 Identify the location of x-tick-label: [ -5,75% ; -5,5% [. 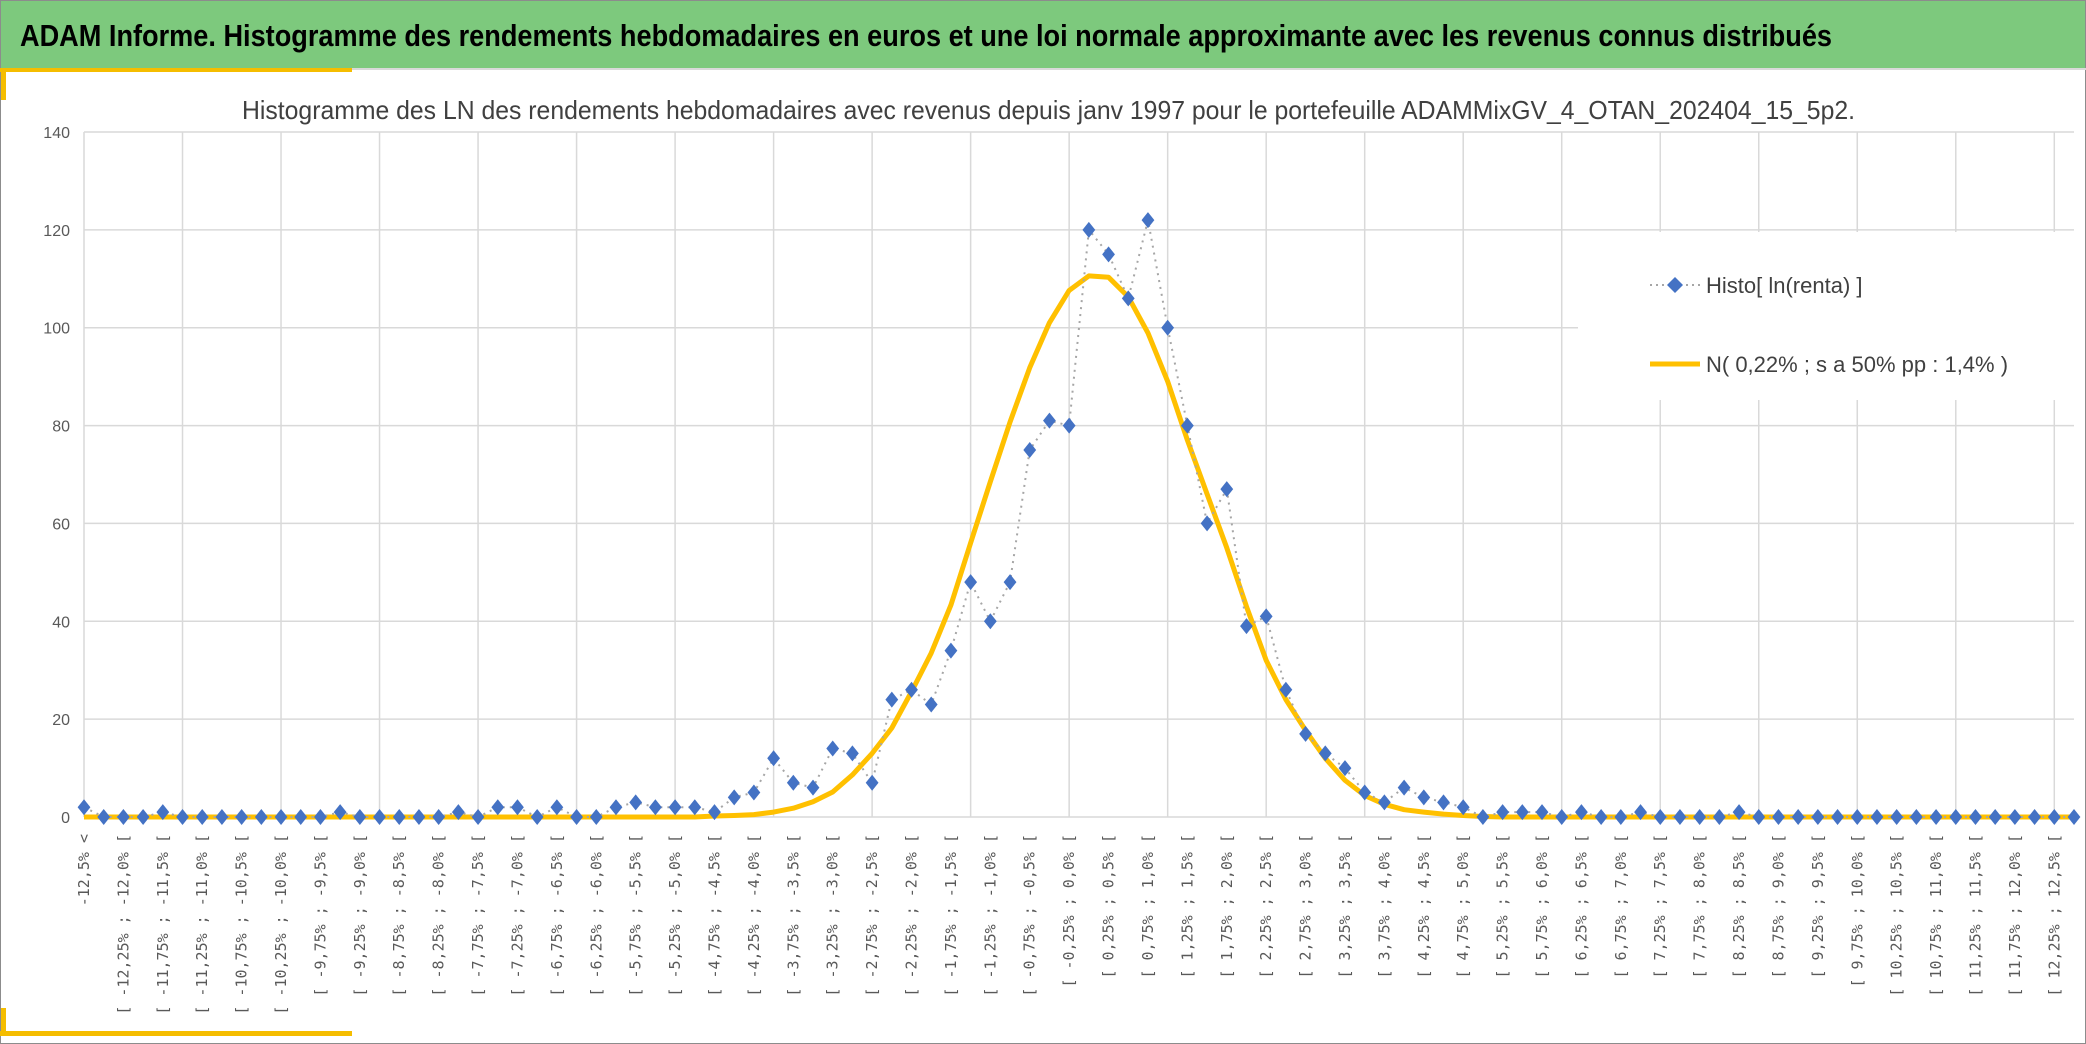
(636, 915).